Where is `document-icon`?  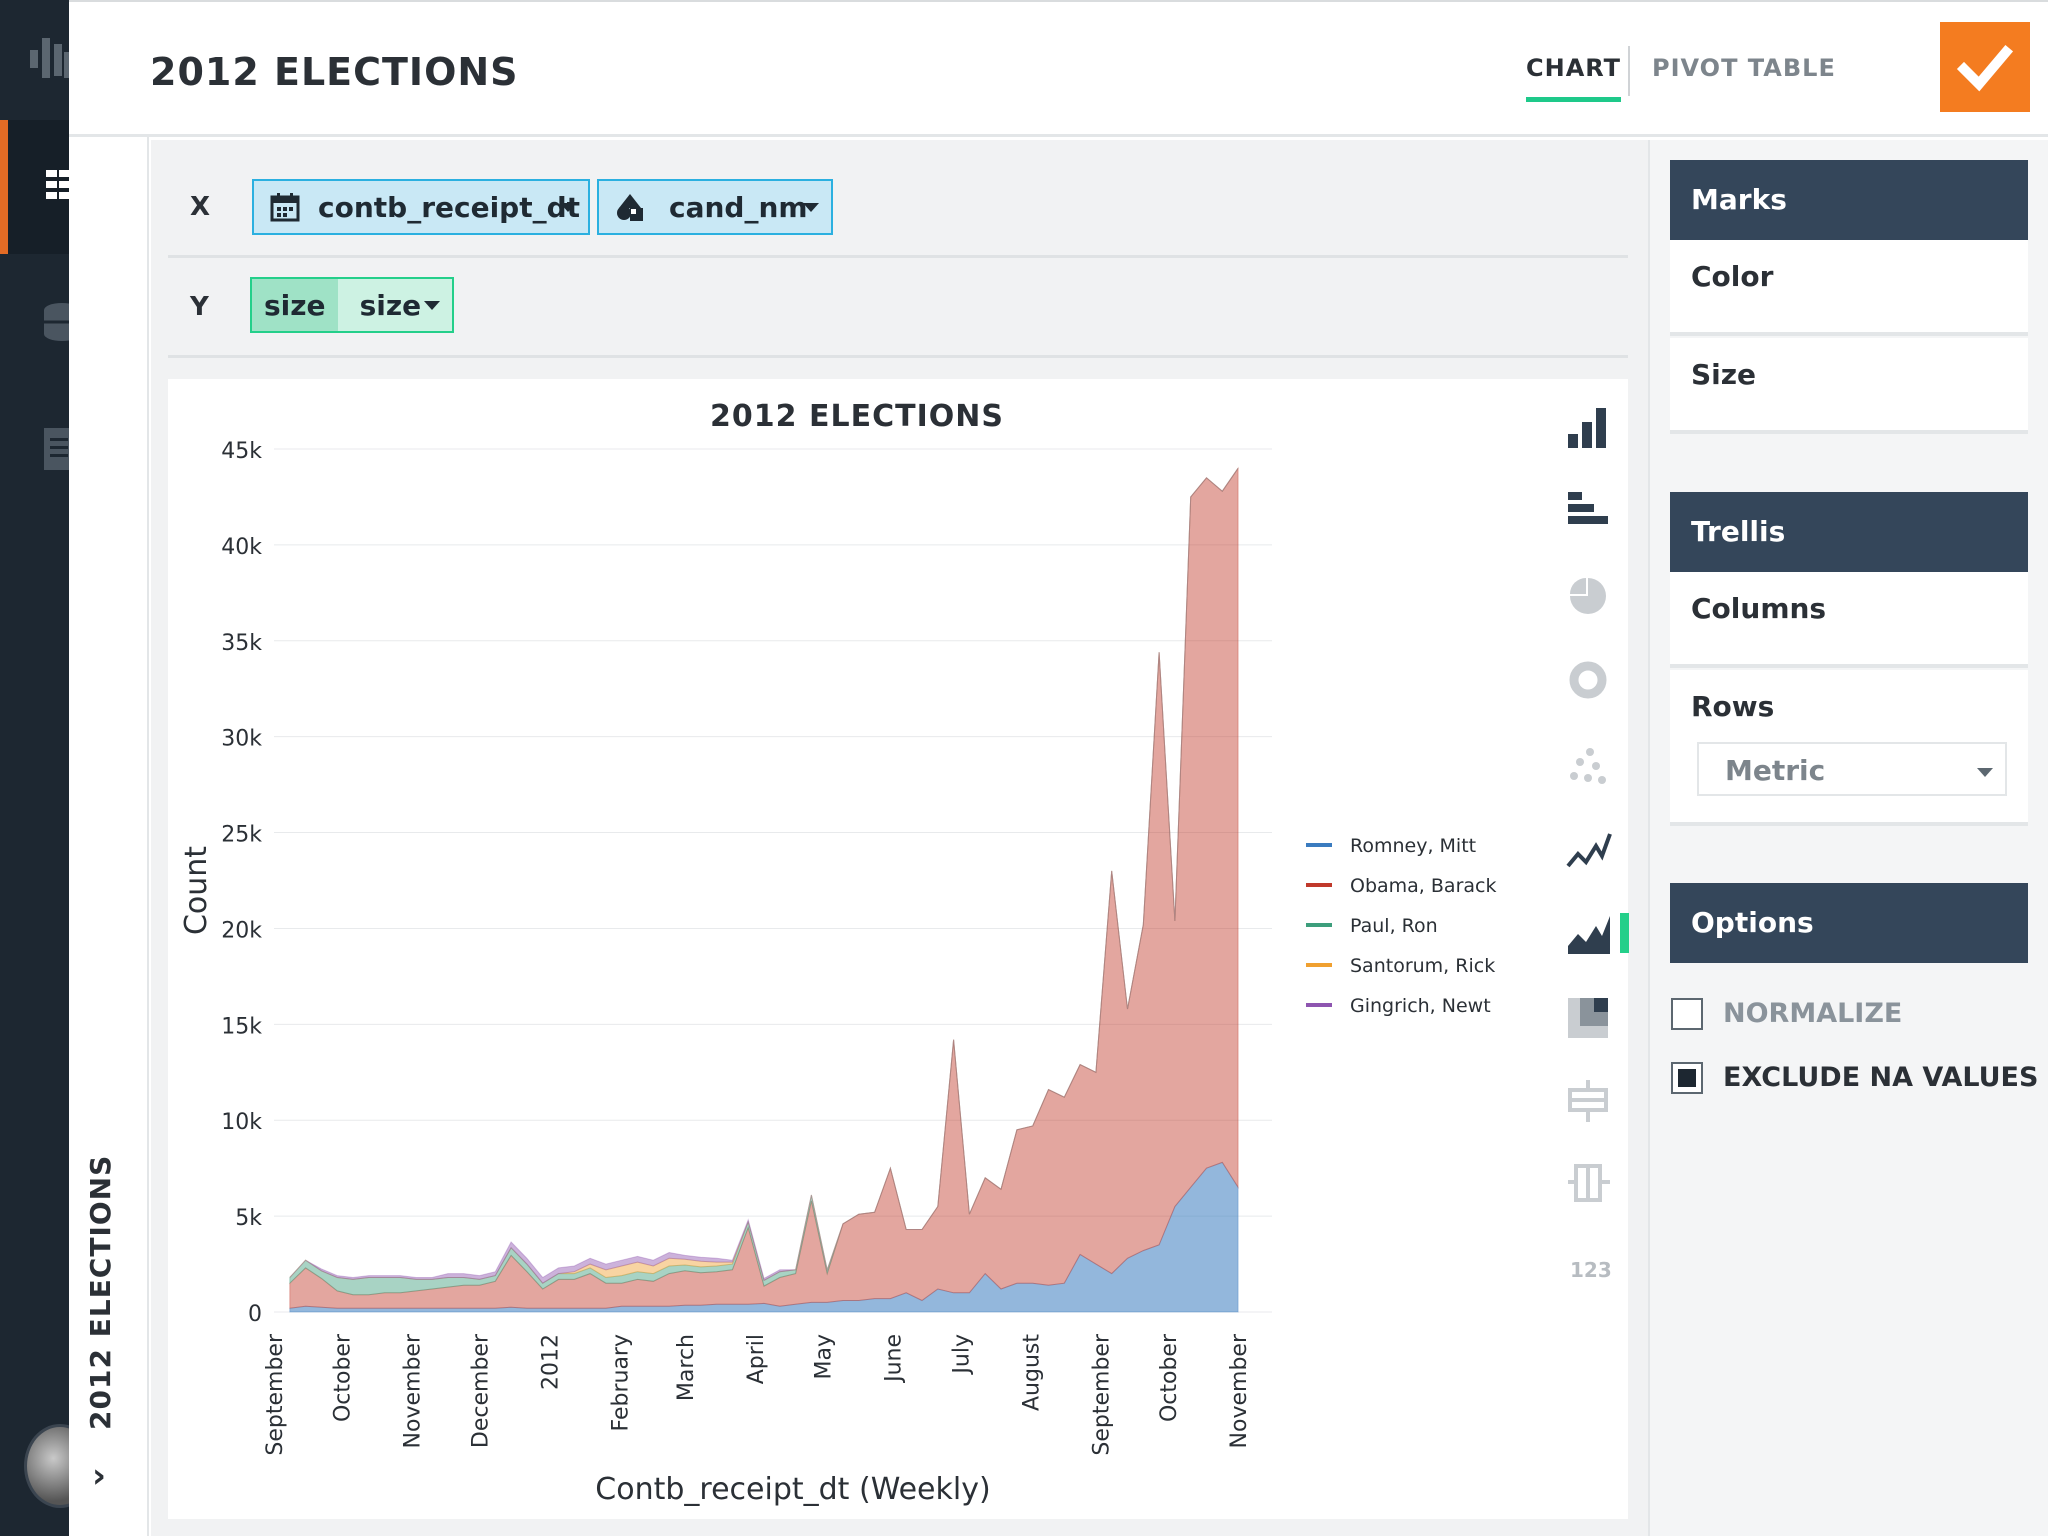
document-icon is located at coordinates (56, 449).